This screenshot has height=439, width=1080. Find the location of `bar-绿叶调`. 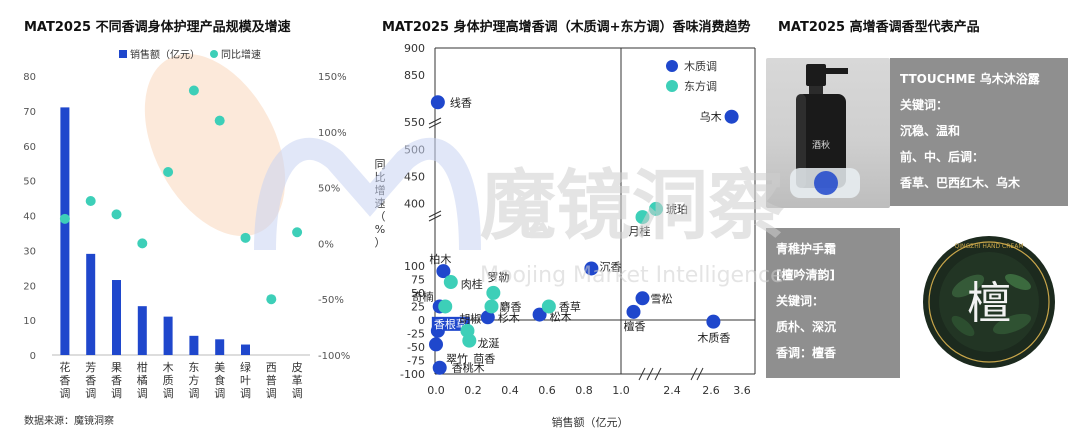

bar-绿叶调 is located at coordinates (245, 349).